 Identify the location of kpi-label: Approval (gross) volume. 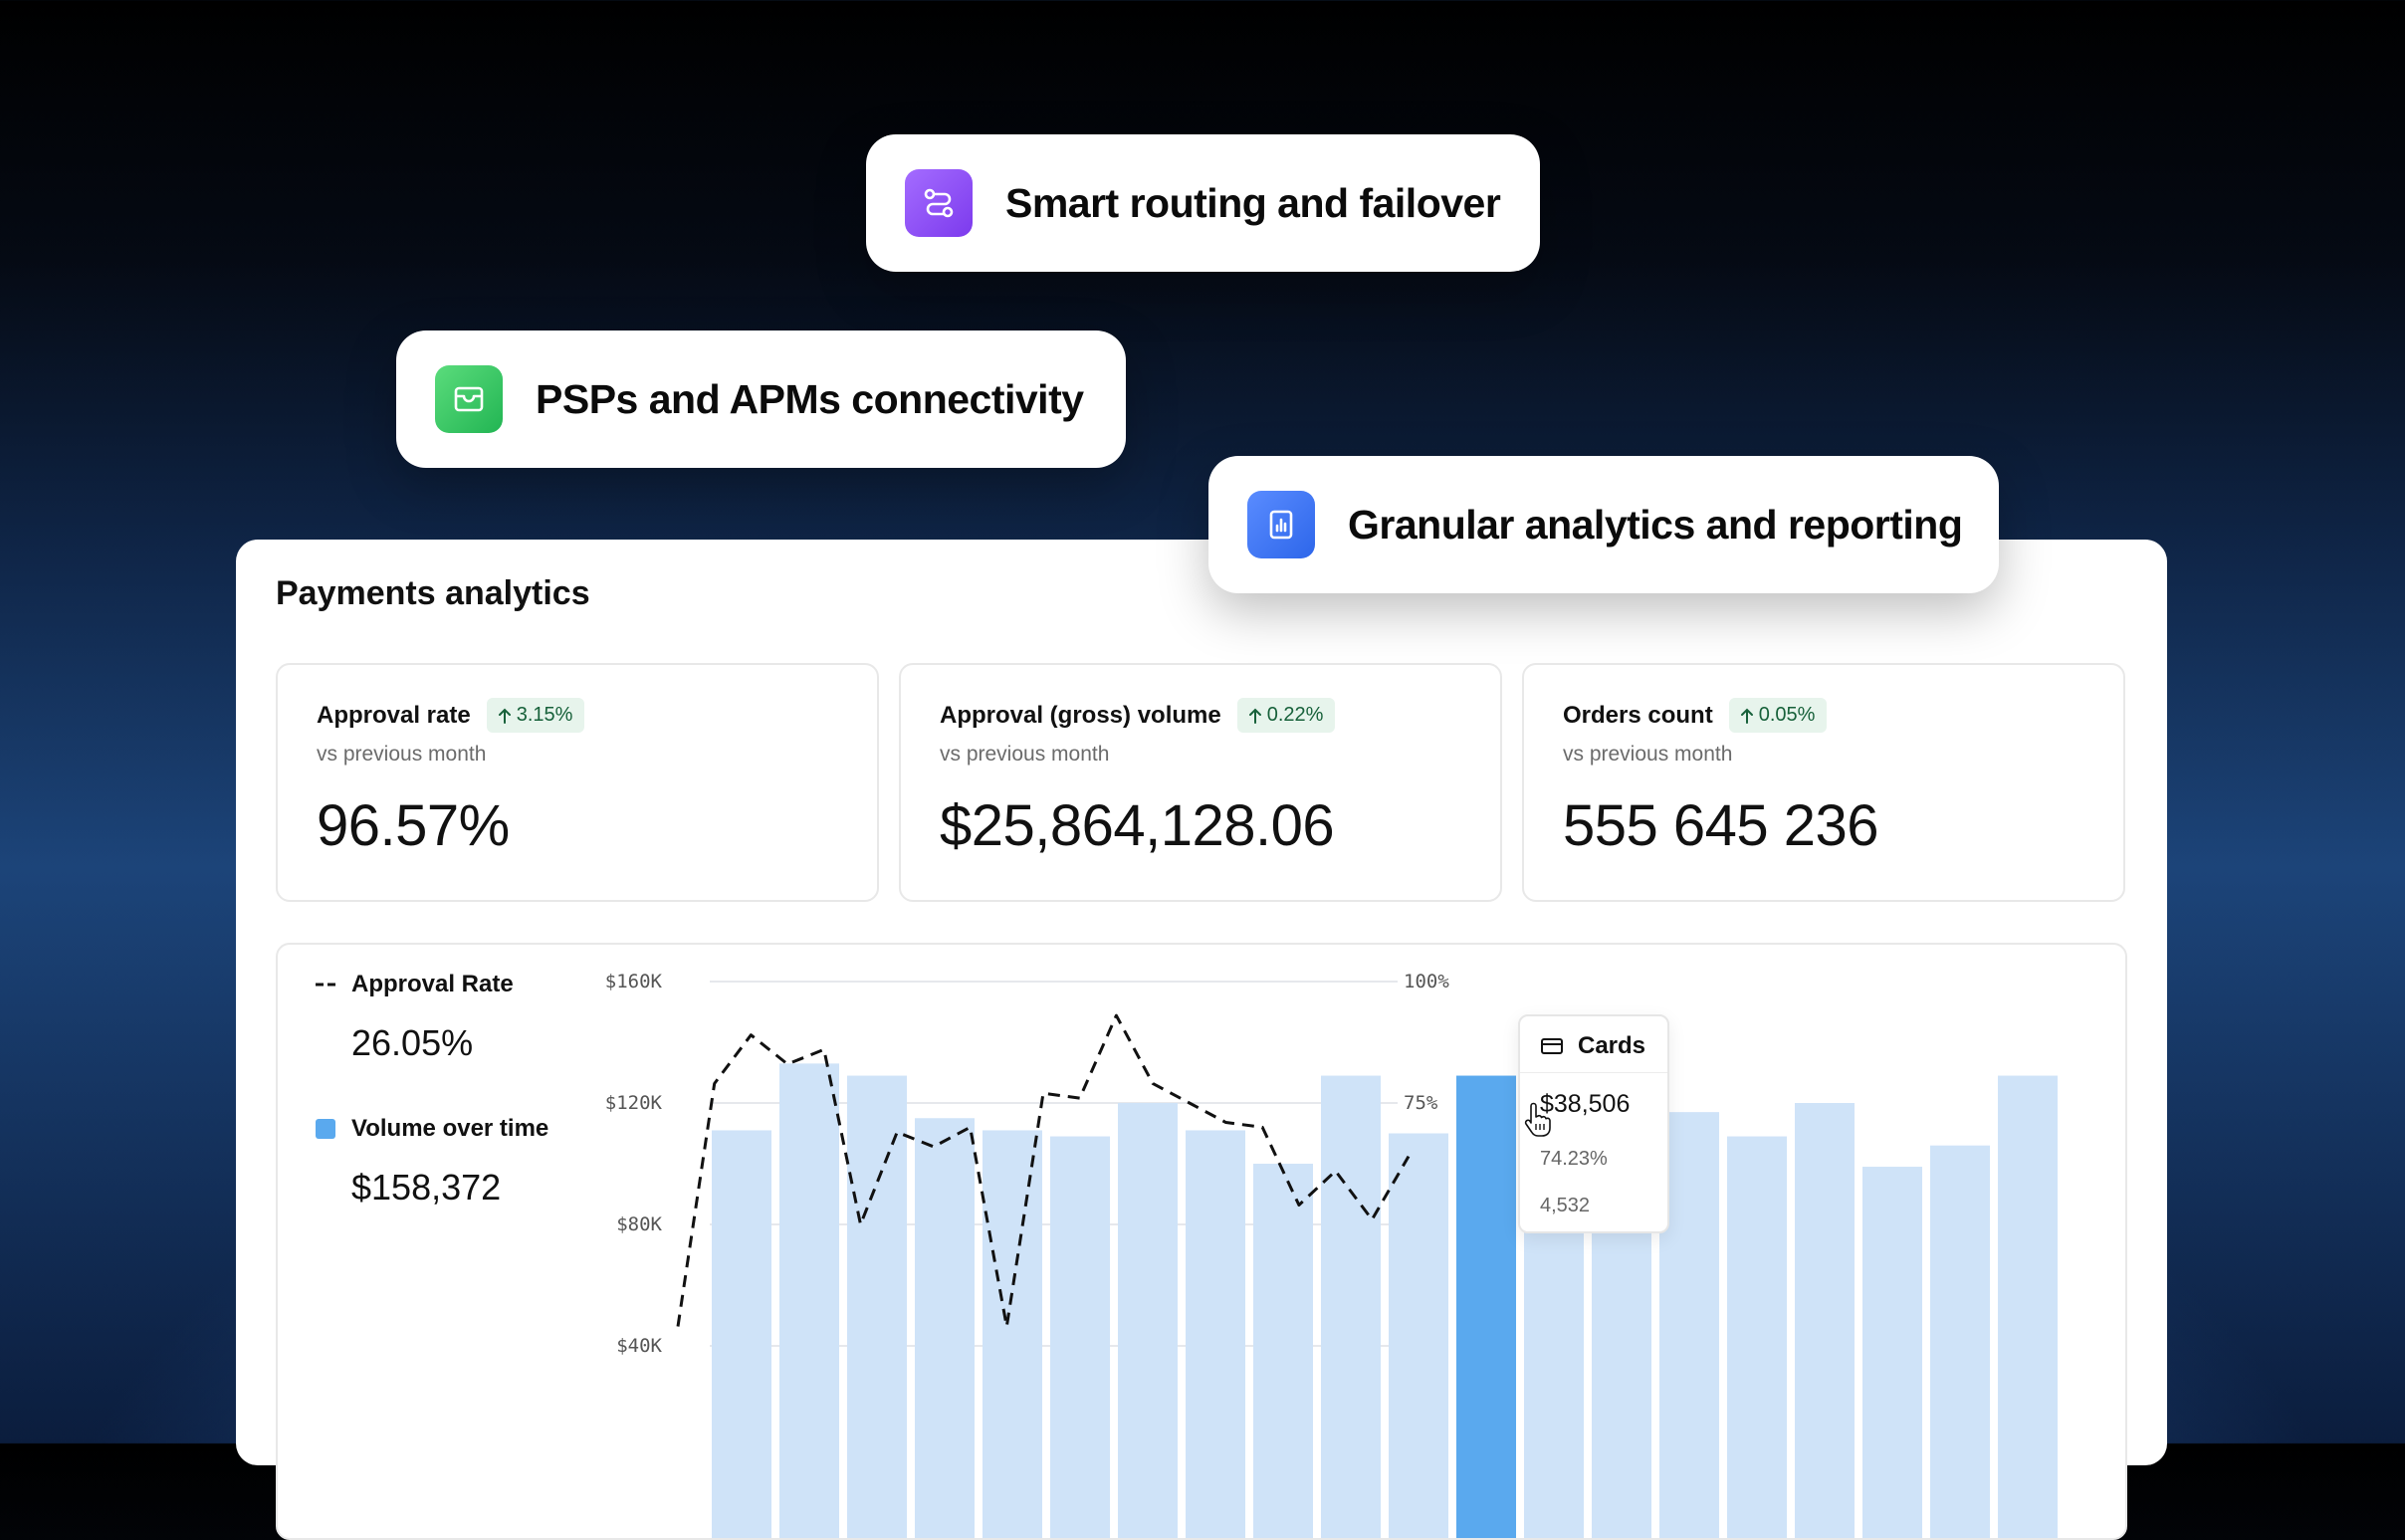
(1081, 716).